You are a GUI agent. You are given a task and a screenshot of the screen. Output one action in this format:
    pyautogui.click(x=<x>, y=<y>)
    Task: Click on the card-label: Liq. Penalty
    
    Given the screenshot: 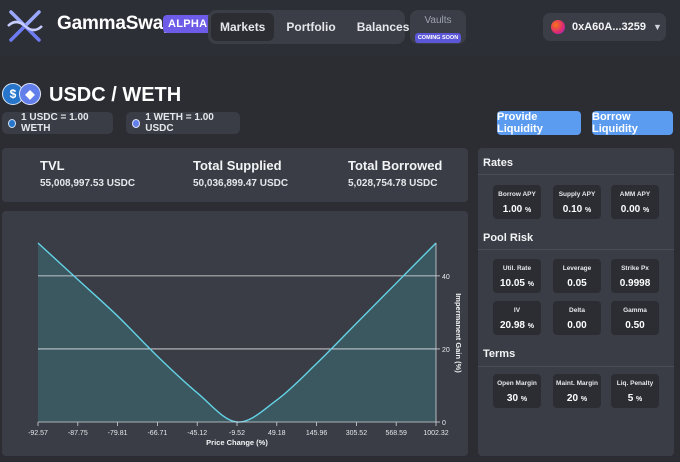 What is the action you would take?
    pyautogui.click(x=635, y=383)
    